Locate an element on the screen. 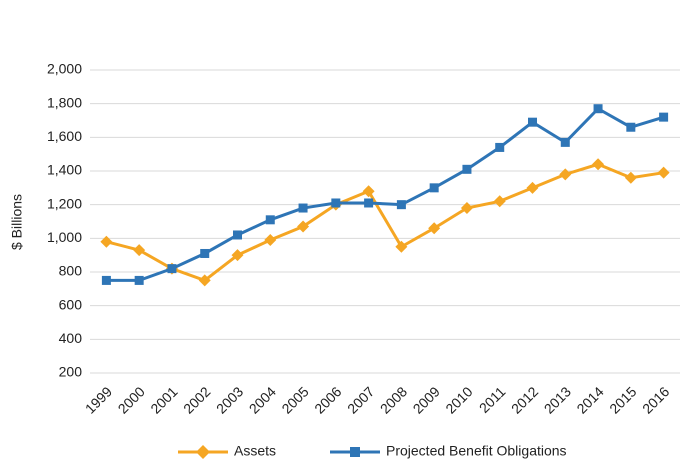 Image resolution: width=680 pixels, height=463 pixels. x-tick-label: 2007 is located at coordinates (360, 399).